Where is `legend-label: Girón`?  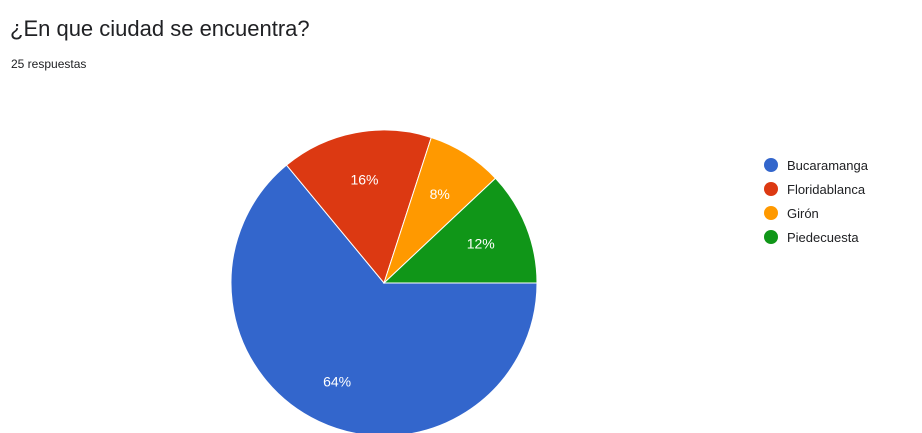
legend-label: Girón is located at coordinates (803, 213).